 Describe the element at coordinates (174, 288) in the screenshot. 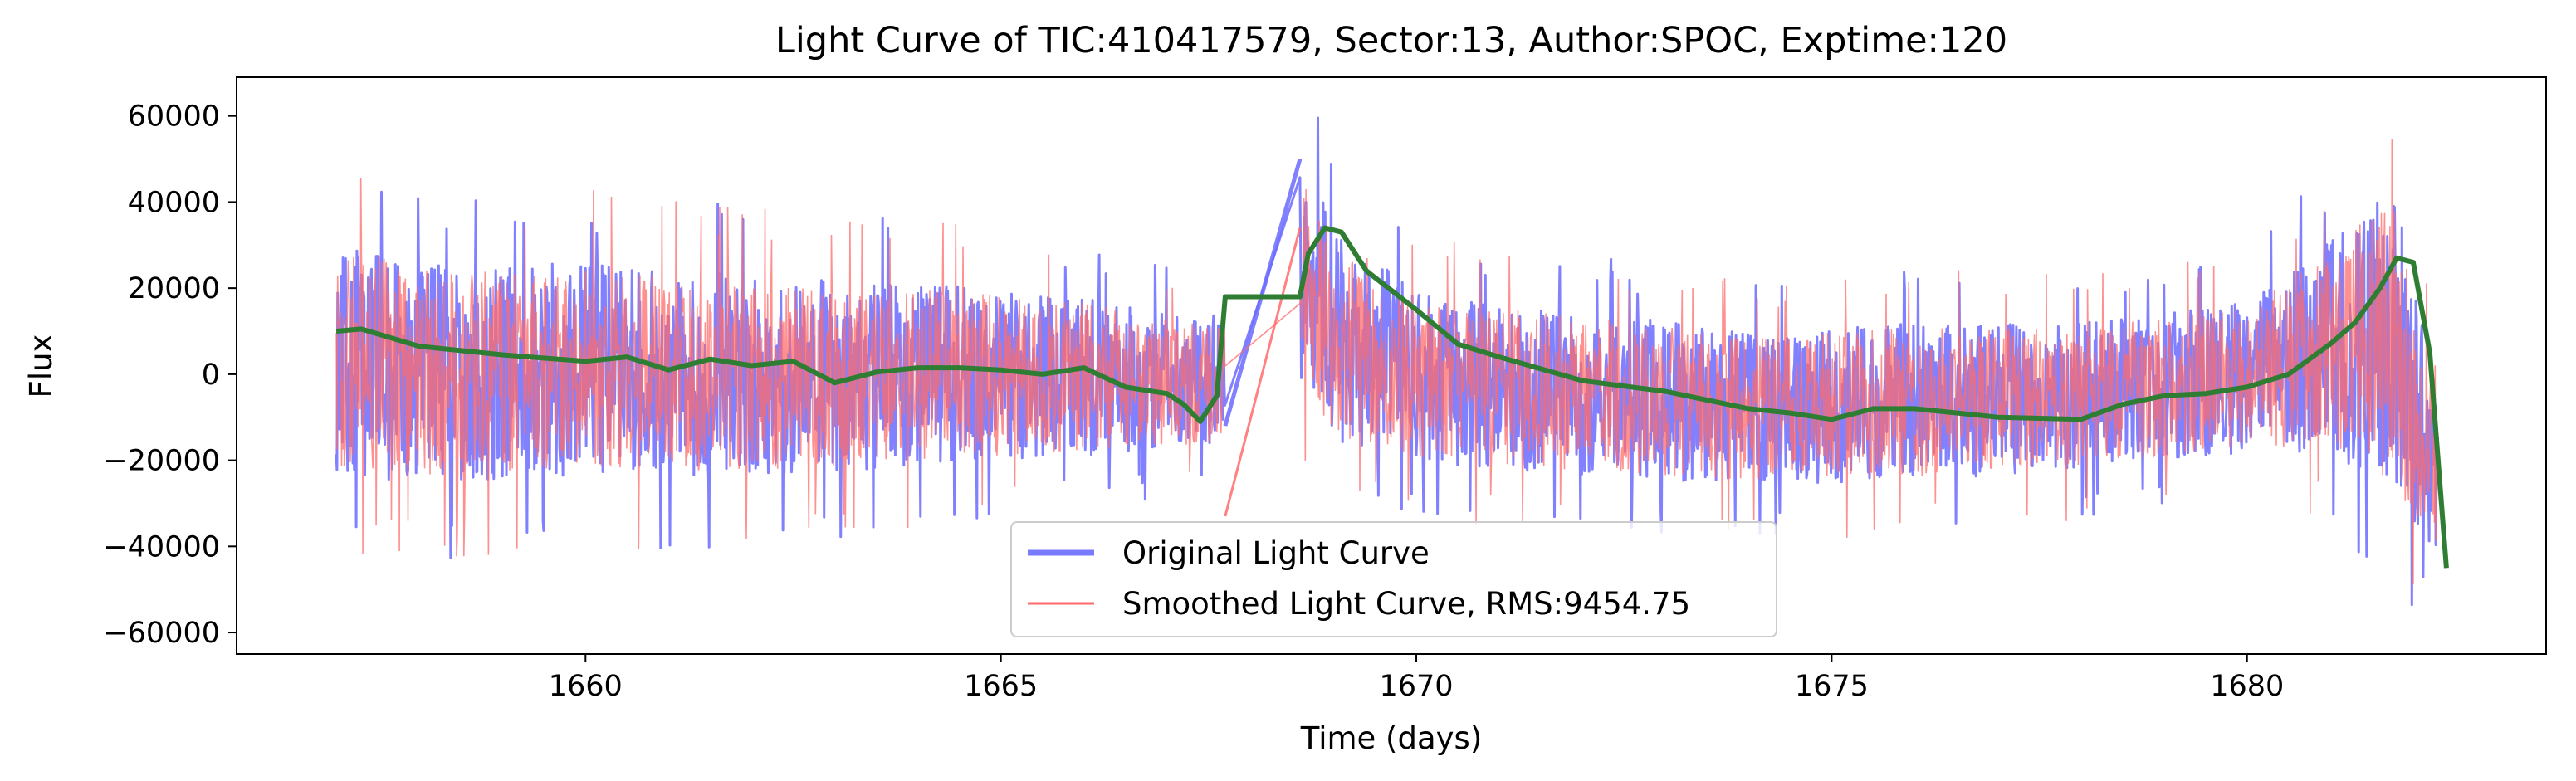

I see `y-tick-label: 20000` at that location.